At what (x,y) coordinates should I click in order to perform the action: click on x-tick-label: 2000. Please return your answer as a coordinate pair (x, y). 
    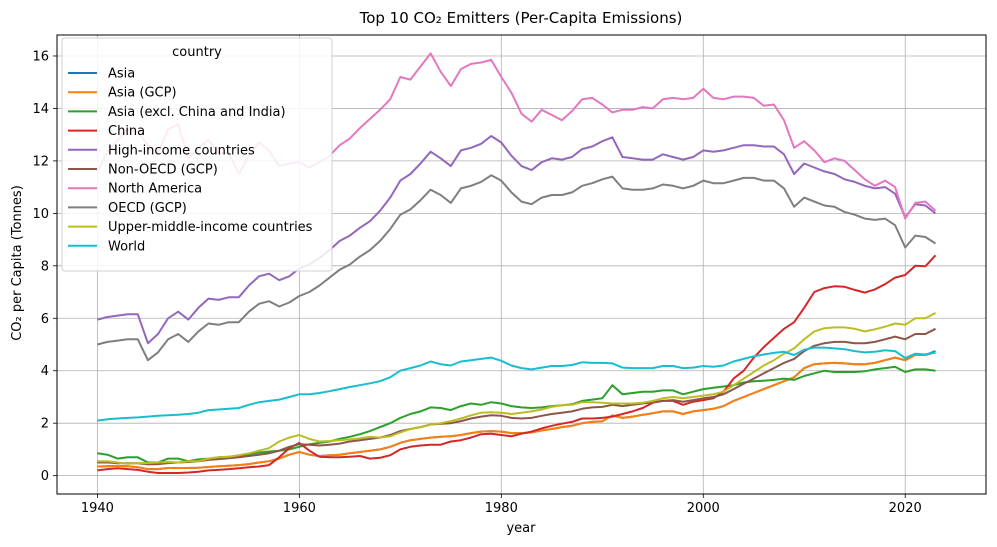
    Looking at the image, I should click on (703, 508).